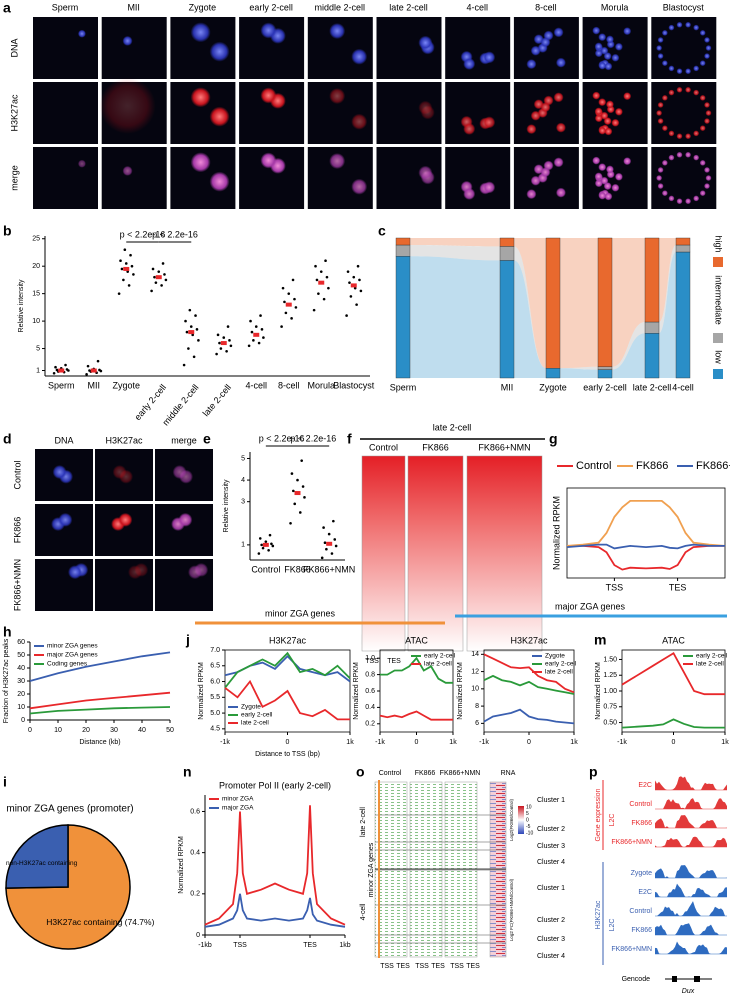  I want to click on column-label: H3K27ac, so click(124, 440).